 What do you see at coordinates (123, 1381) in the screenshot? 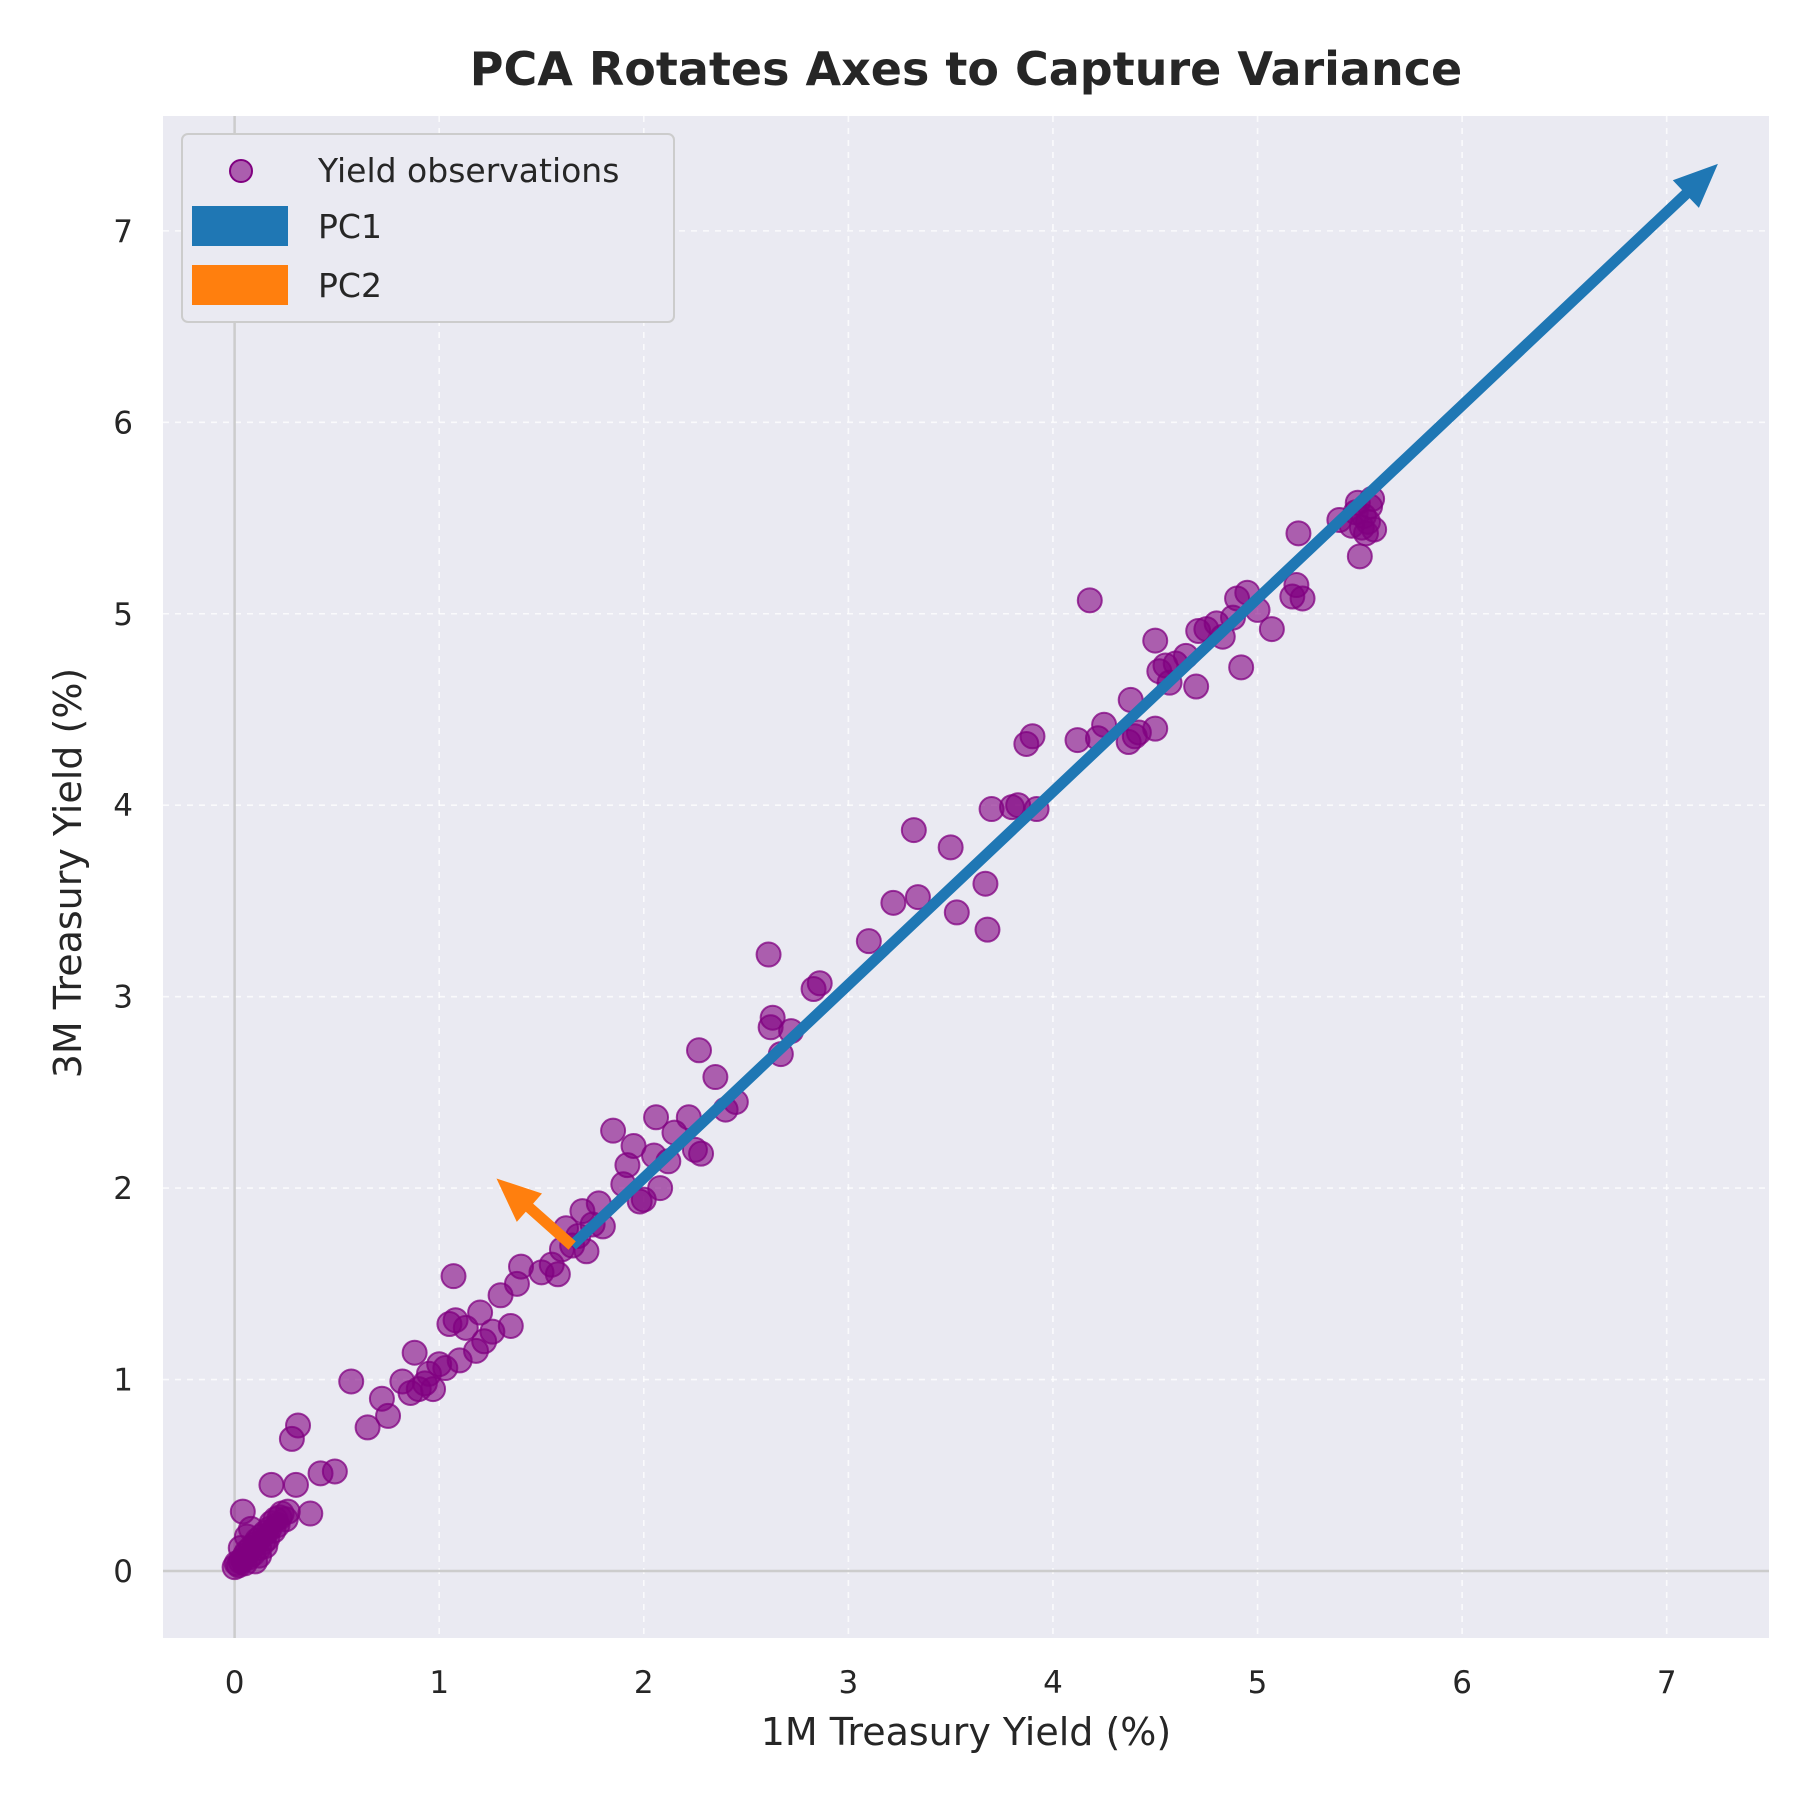
I see `y-tick-label-1: 1` at bounding box center [123, 1381].